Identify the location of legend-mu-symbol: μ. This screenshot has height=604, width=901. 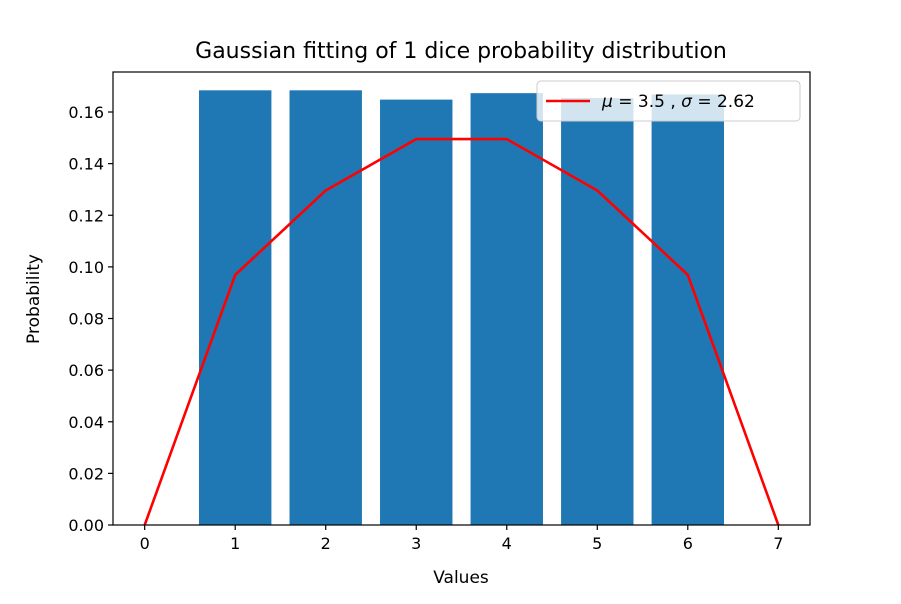
(607, 102).